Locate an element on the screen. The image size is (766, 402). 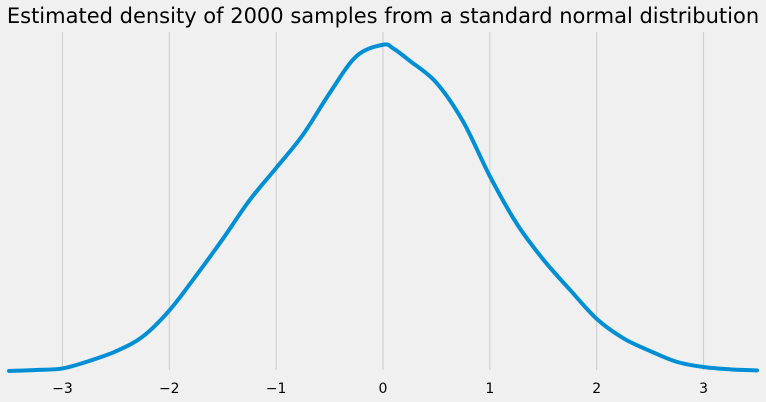
x-tick-label: 0 is located at coordinates (383, 389).